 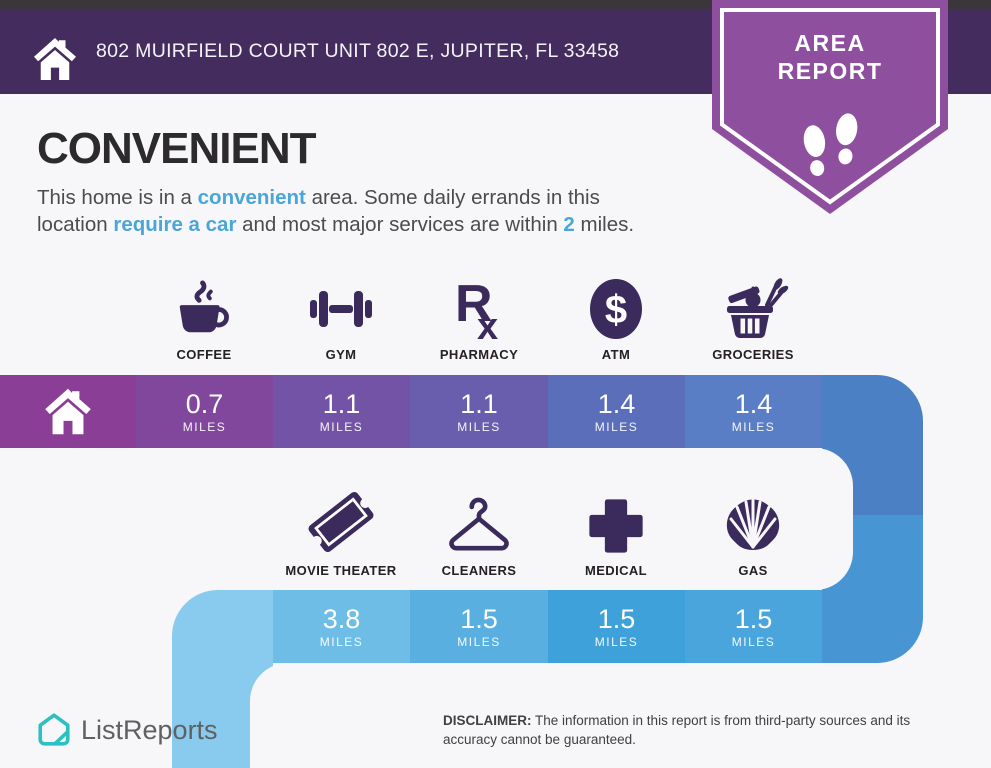 I want to click on movie-ticket-icon, so click(x=341, y=520).